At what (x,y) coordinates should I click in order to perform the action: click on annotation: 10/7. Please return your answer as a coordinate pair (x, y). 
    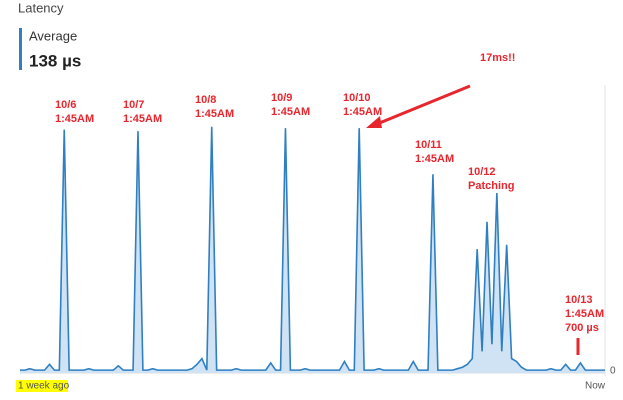
    Looking at the image, I should click on (133, 105).